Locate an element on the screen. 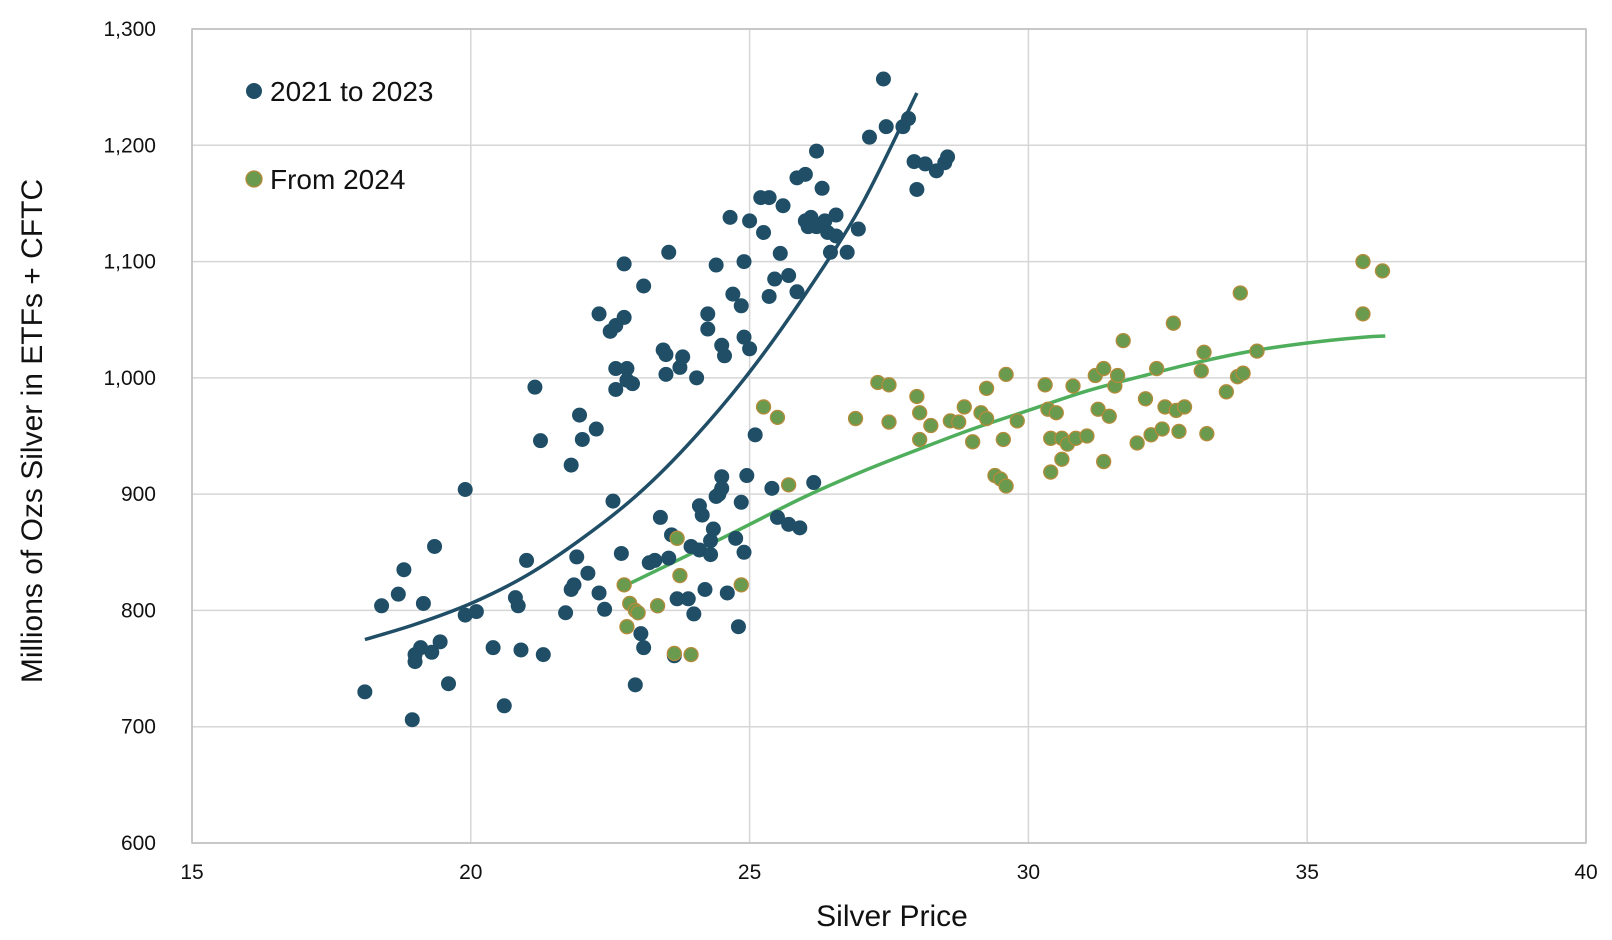 The width and height of the screenshot is (1612, 940). x-tick-label: 20 is located at coordinates (470, 872).